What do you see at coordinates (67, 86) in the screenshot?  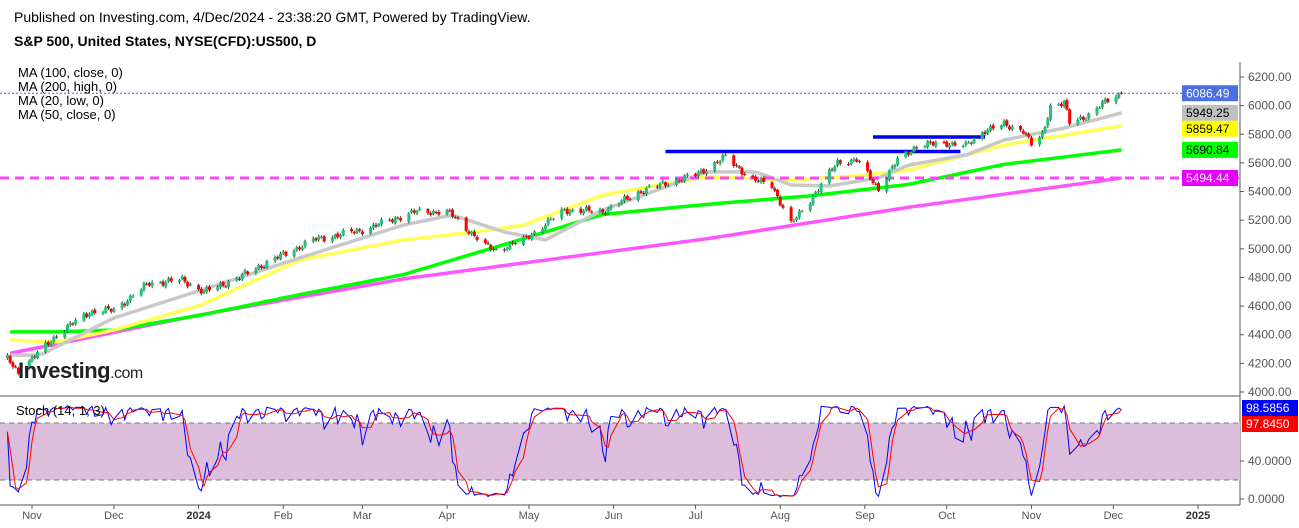 I see `legend-ma200: MA (200, high, 0)` at bounding box center [67, 86].